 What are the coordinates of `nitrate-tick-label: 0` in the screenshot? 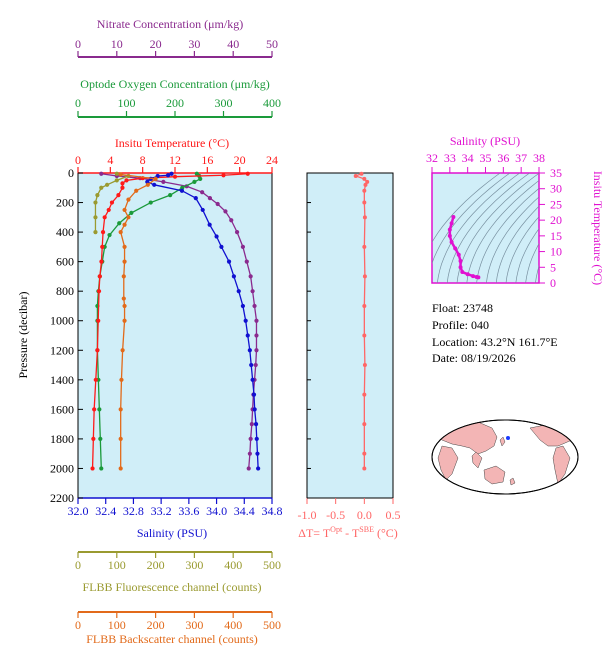 It's located at (78, 44).